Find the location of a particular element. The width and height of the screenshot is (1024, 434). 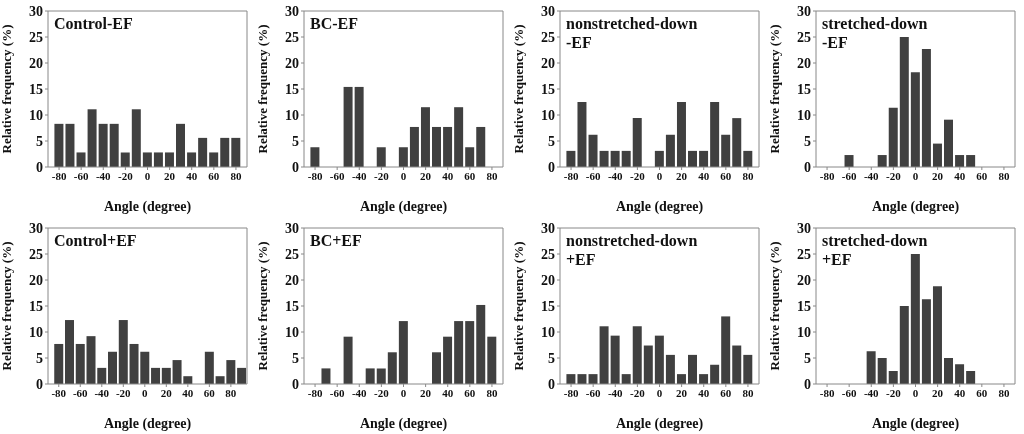

chart-title: Control-EF is located at coordinates (93, 23).